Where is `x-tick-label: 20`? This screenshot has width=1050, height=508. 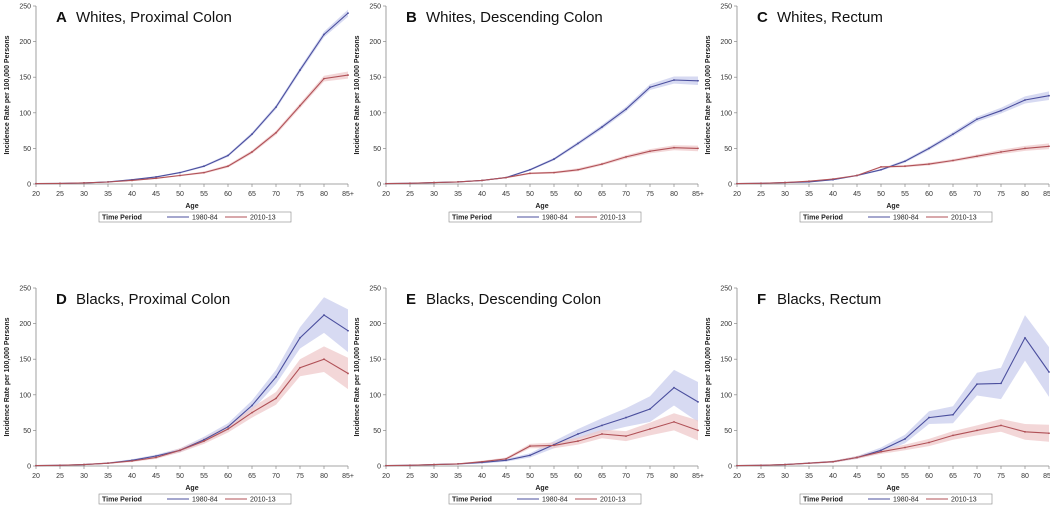 x-tick-label: 20 is located at coordinates (386, 194).